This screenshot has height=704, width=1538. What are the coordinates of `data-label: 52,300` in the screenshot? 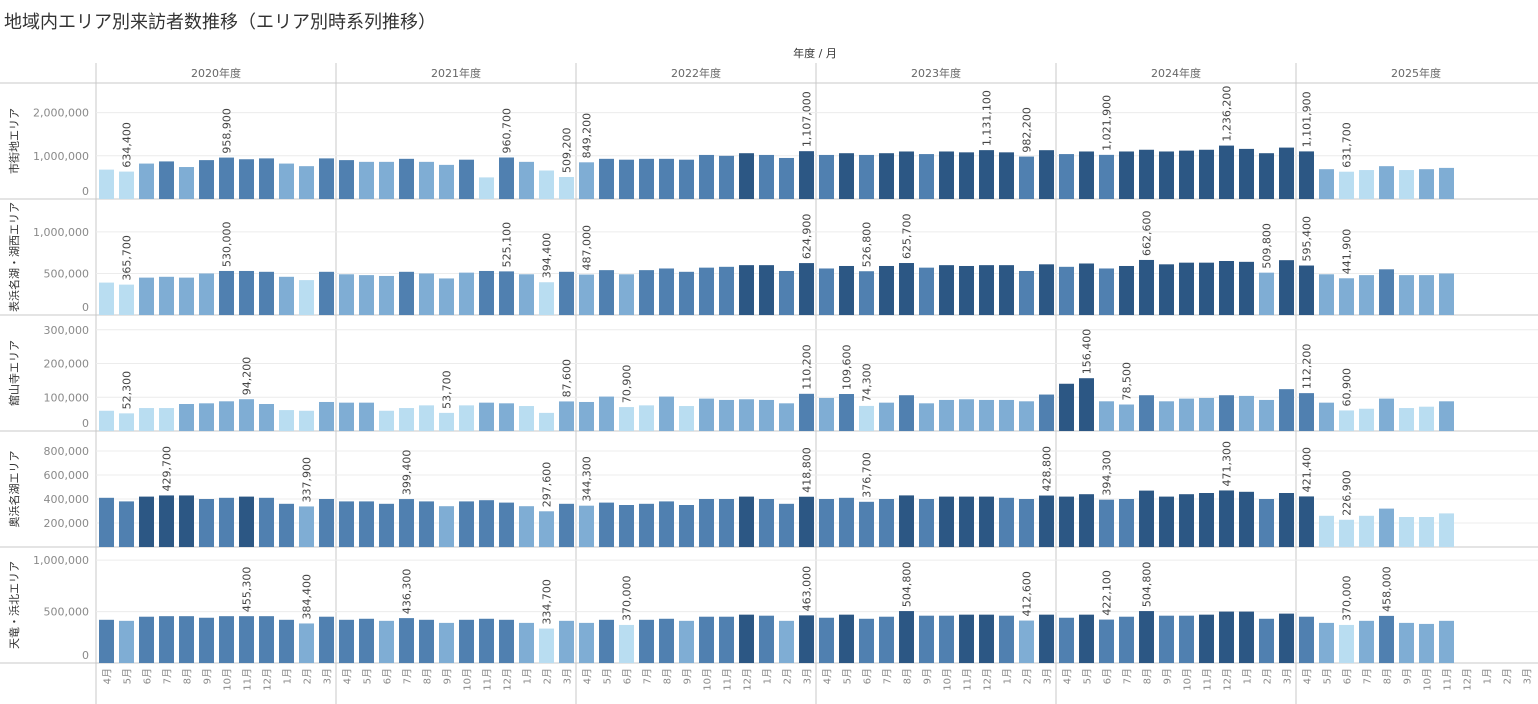 It's located at (127, 390).